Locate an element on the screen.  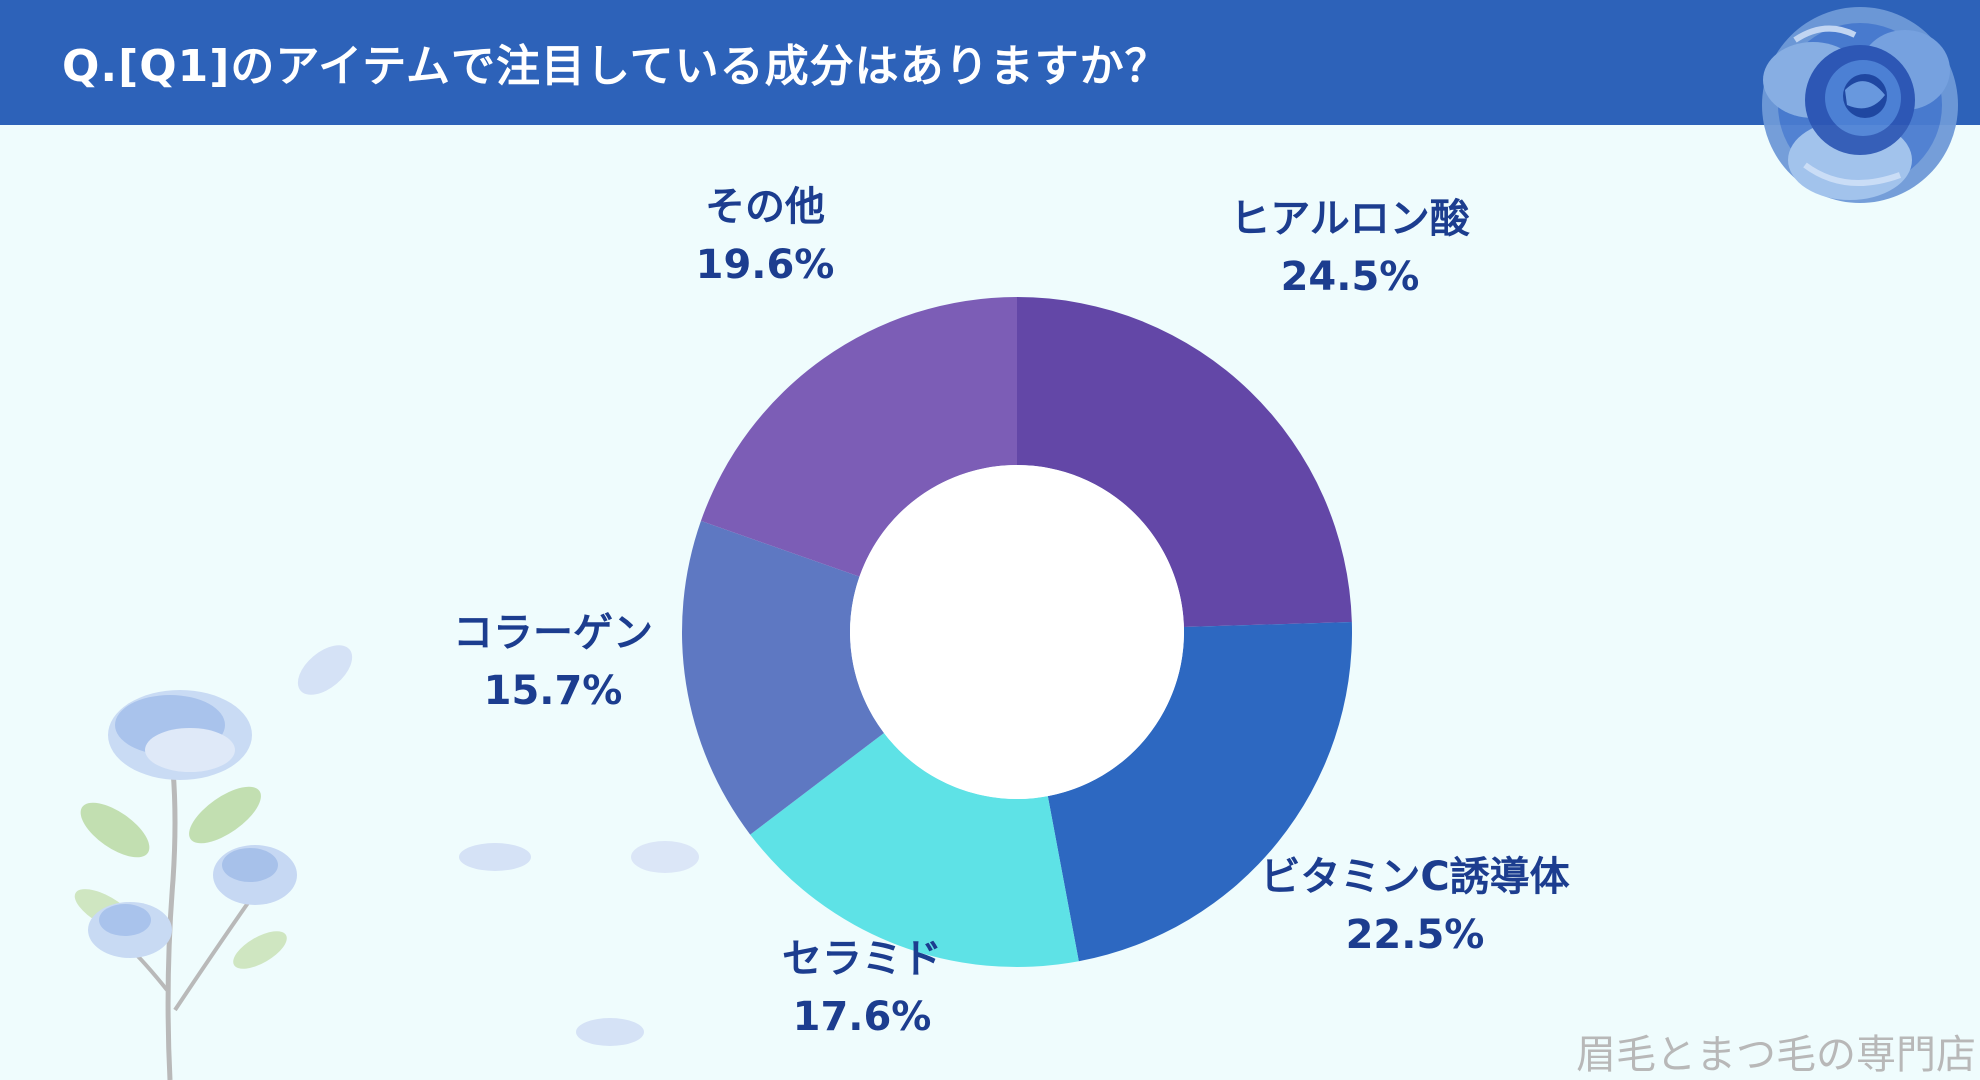
slice-label-3: セラミド 17.6% is located at coordinates (862, 988).